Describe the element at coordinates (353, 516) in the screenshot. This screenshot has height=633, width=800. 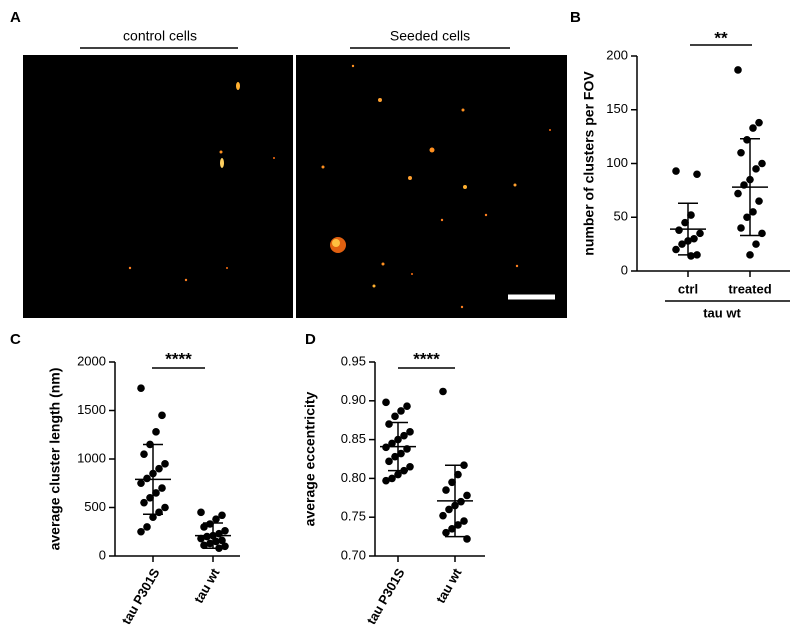
I see `y-tick-label: 0.75` at that location.